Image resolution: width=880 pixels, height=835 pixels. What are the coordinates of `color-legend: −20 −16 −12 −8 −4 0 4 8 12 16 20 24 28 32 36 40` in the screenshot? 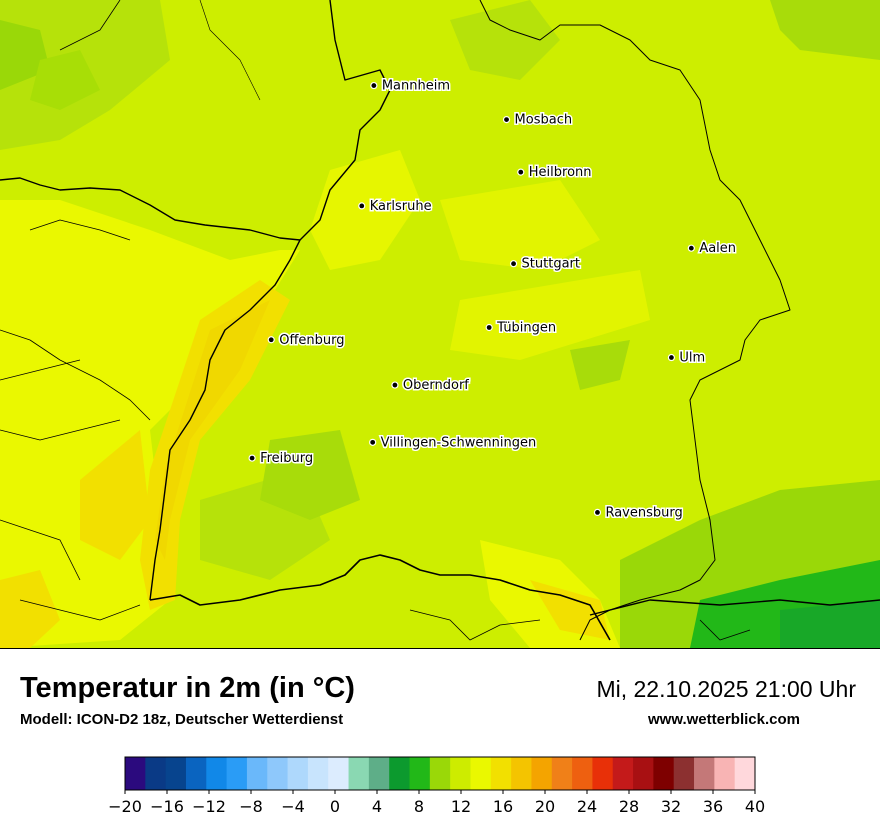 It's located at (440, 790).